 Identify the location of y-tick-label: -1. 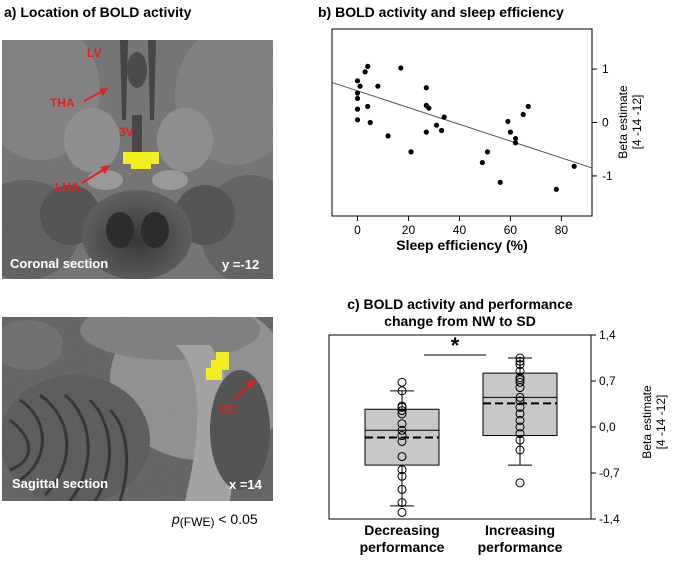
(607, 176).